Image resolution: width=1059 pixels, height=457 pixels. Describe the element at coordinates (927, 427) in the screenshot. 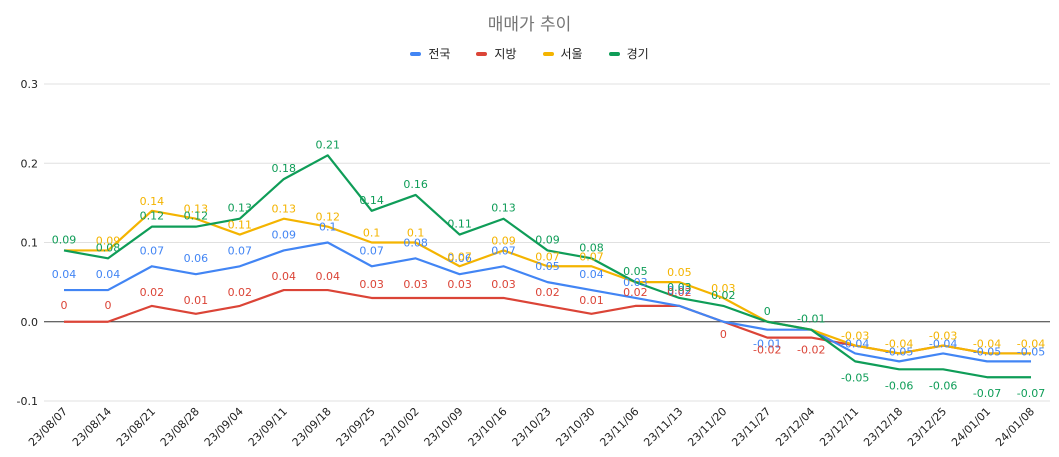

I see `x-tick-label: 23/12/25` at that location.